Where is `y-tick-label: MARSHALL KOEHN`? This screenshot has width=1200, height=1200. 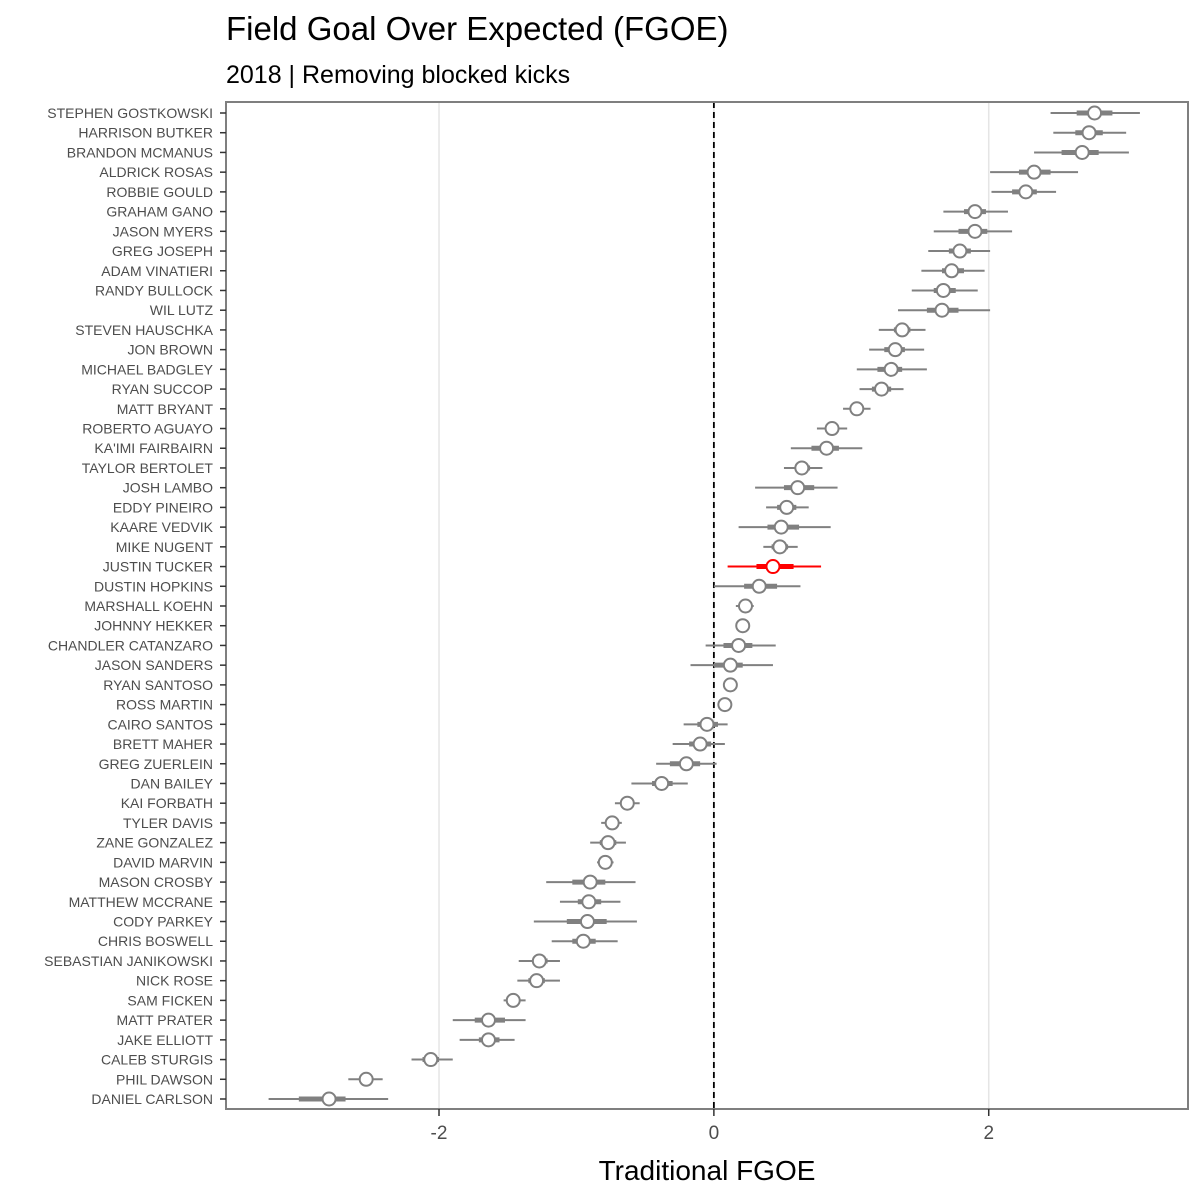
y-tick-label: MARSHALL KOEHN is located at coordinates (148, 606).